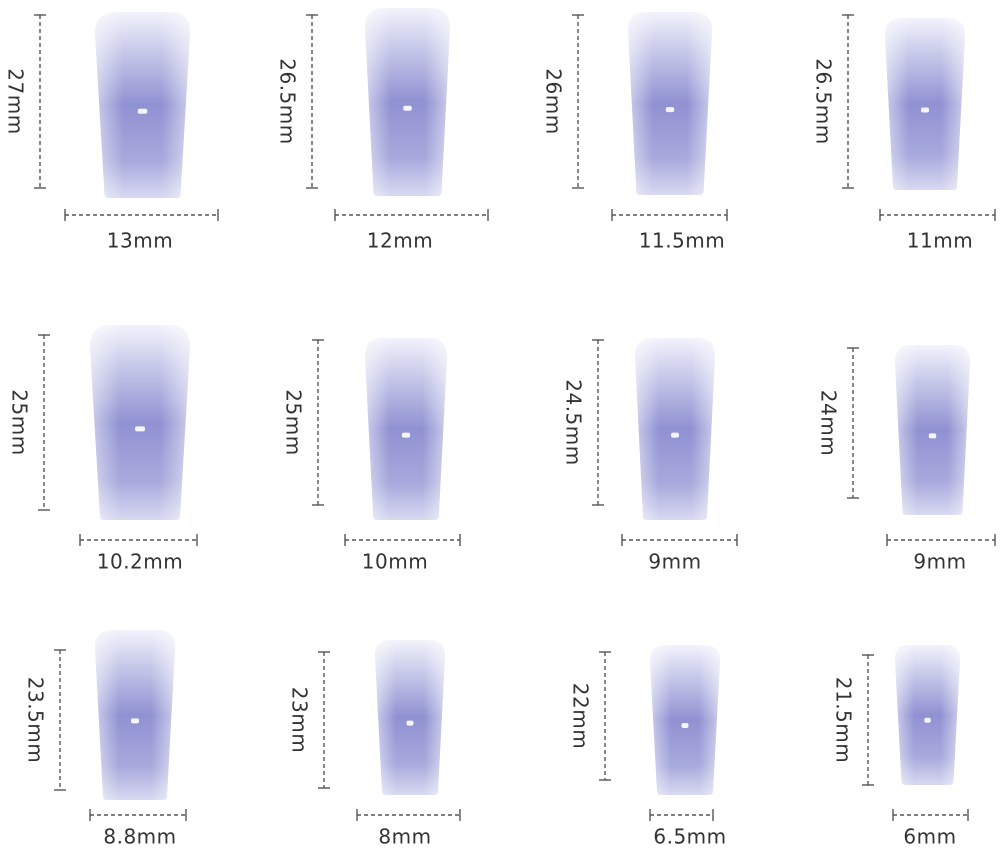 This screenshot has width=1000, height=851. What do you see at coordinates (929, 837) in the screenshot?
I see `width-label: 6mm` at bounding box center [929, 837].